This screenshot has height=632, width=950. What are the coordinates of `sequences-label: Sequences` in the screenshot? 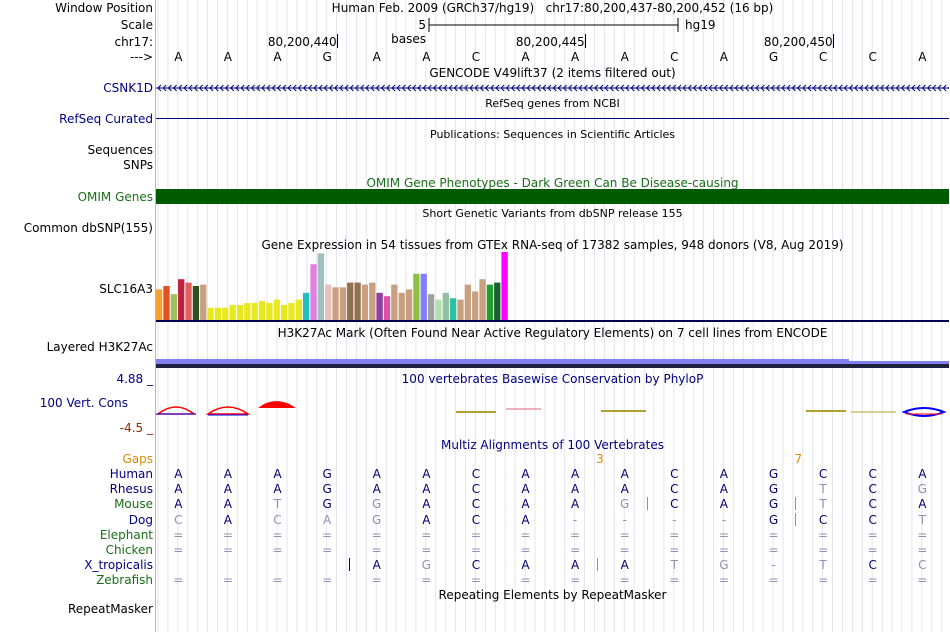 It's located at (120, 150).